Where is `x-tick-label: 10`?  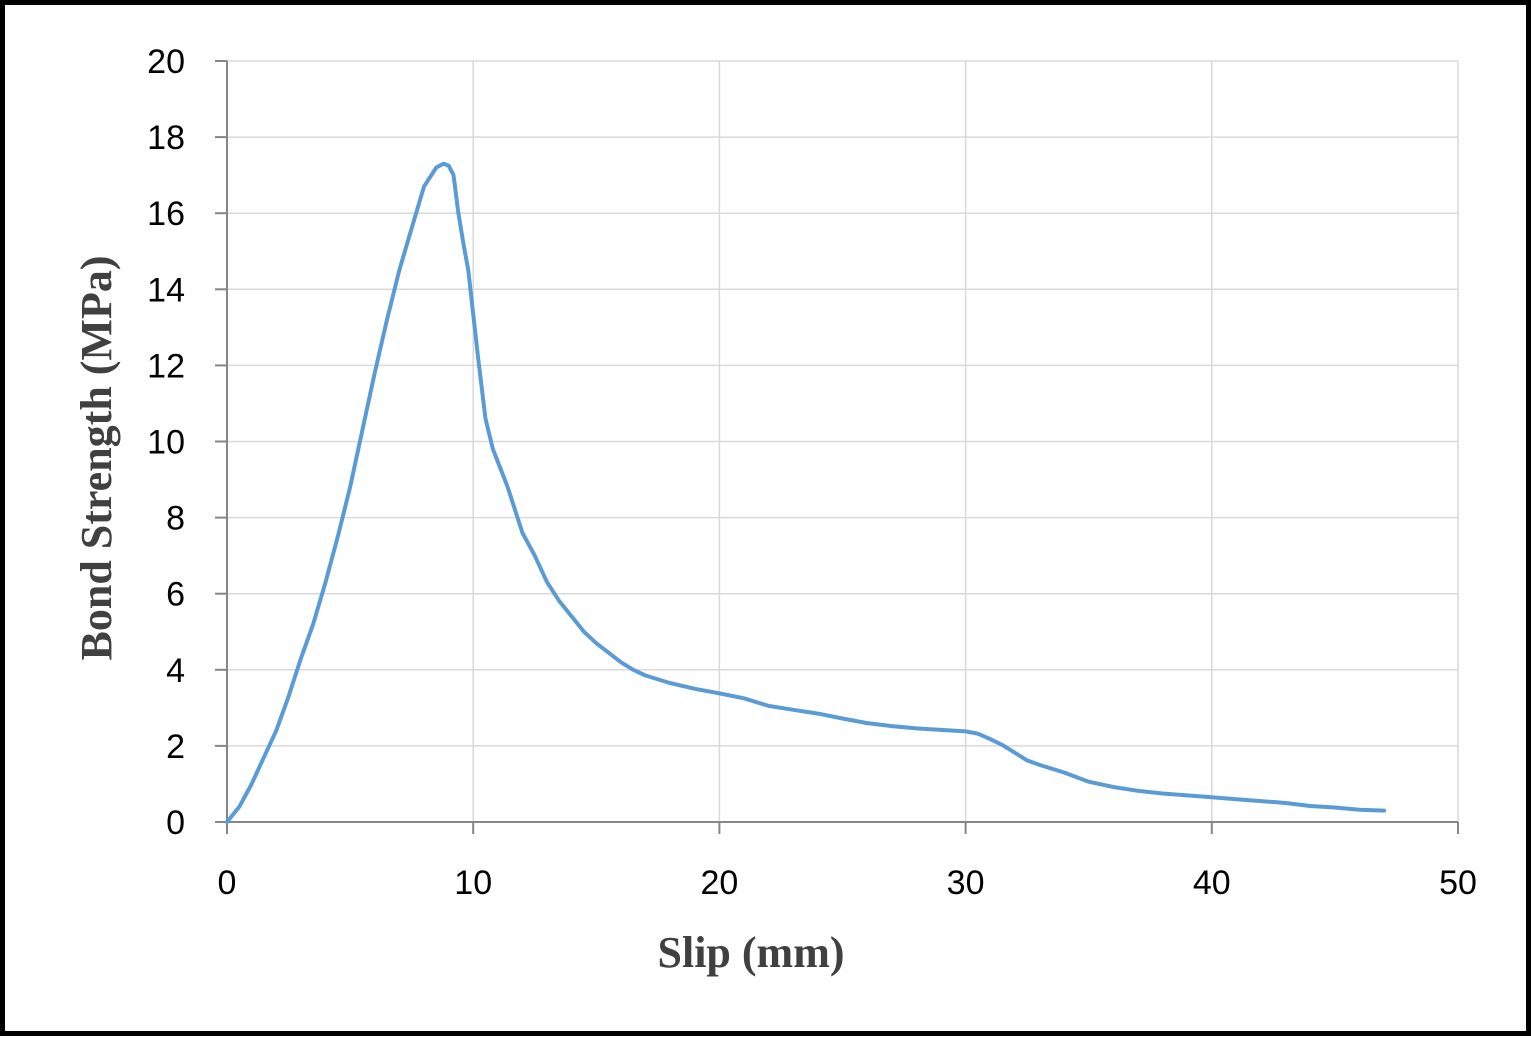
x-tick-label: 10 is located at coordinates (473, 883).